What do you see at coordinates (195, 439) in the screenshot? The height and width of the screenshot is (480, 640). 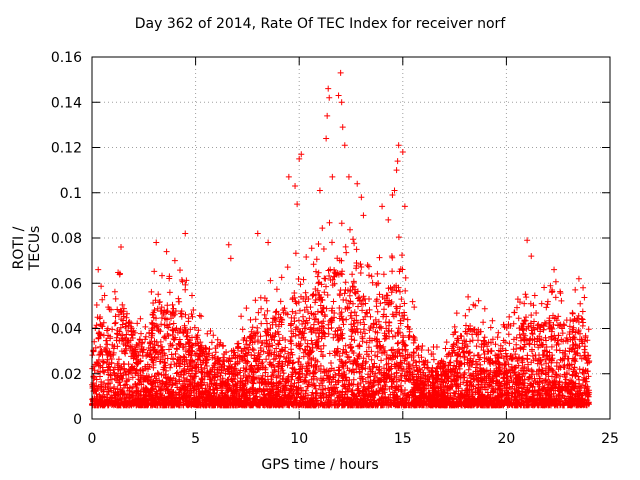 I see `x-tick-label: 5` at bounding box center [195, 439].